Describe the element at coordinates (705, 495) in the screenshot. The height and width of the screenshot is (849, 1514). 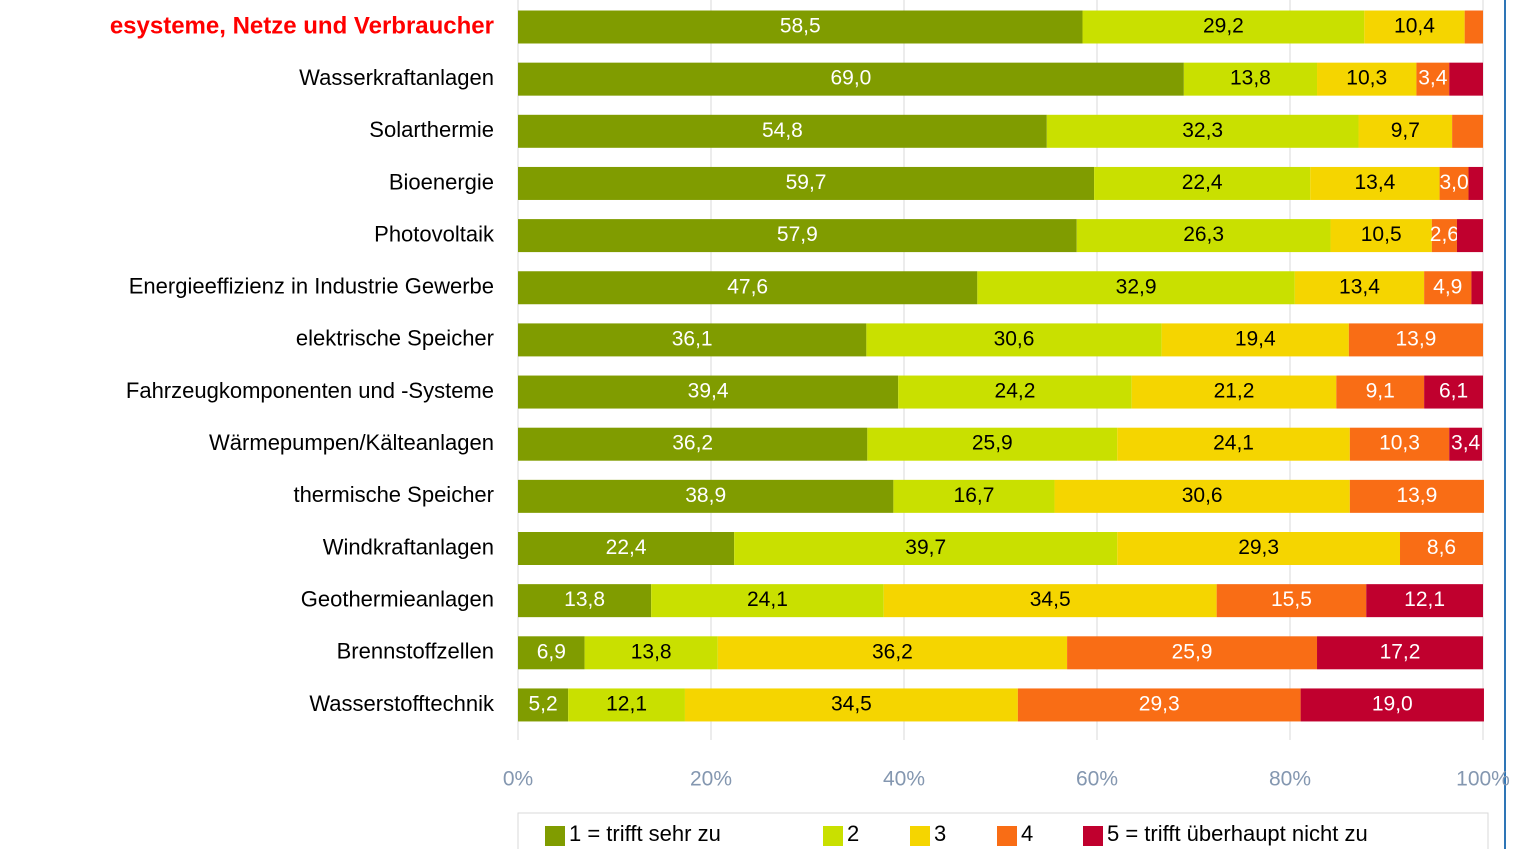
I see `data-label: 38,9` at that location.